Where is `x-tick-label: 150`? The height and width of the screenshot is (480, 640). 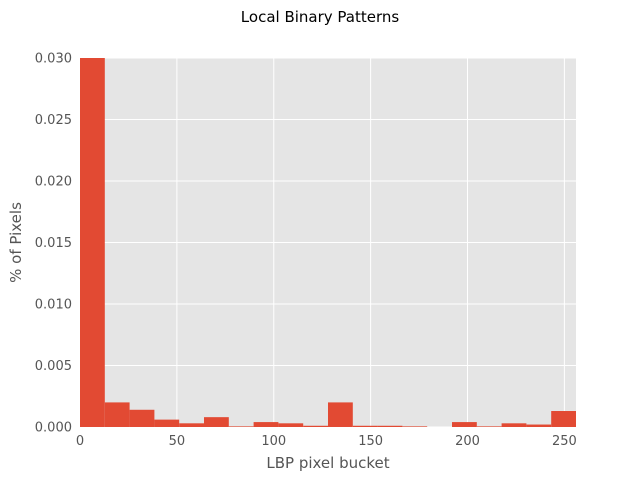
x-tick-label: 150 is located at coordinates (370, 441).